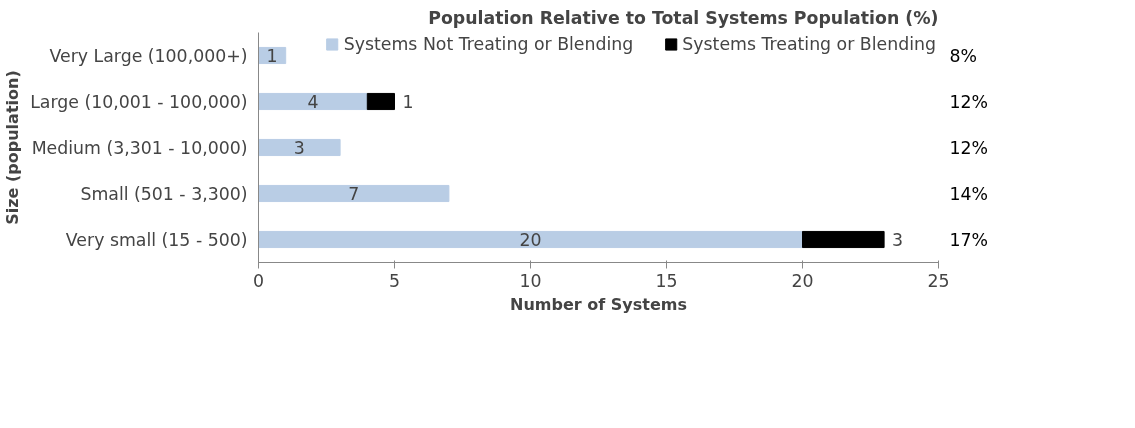 Image resolution: width=1135 pixels, height=428 pixels. I want to click on y-tick-label: Very Large (100,000+), so click(148, 55).